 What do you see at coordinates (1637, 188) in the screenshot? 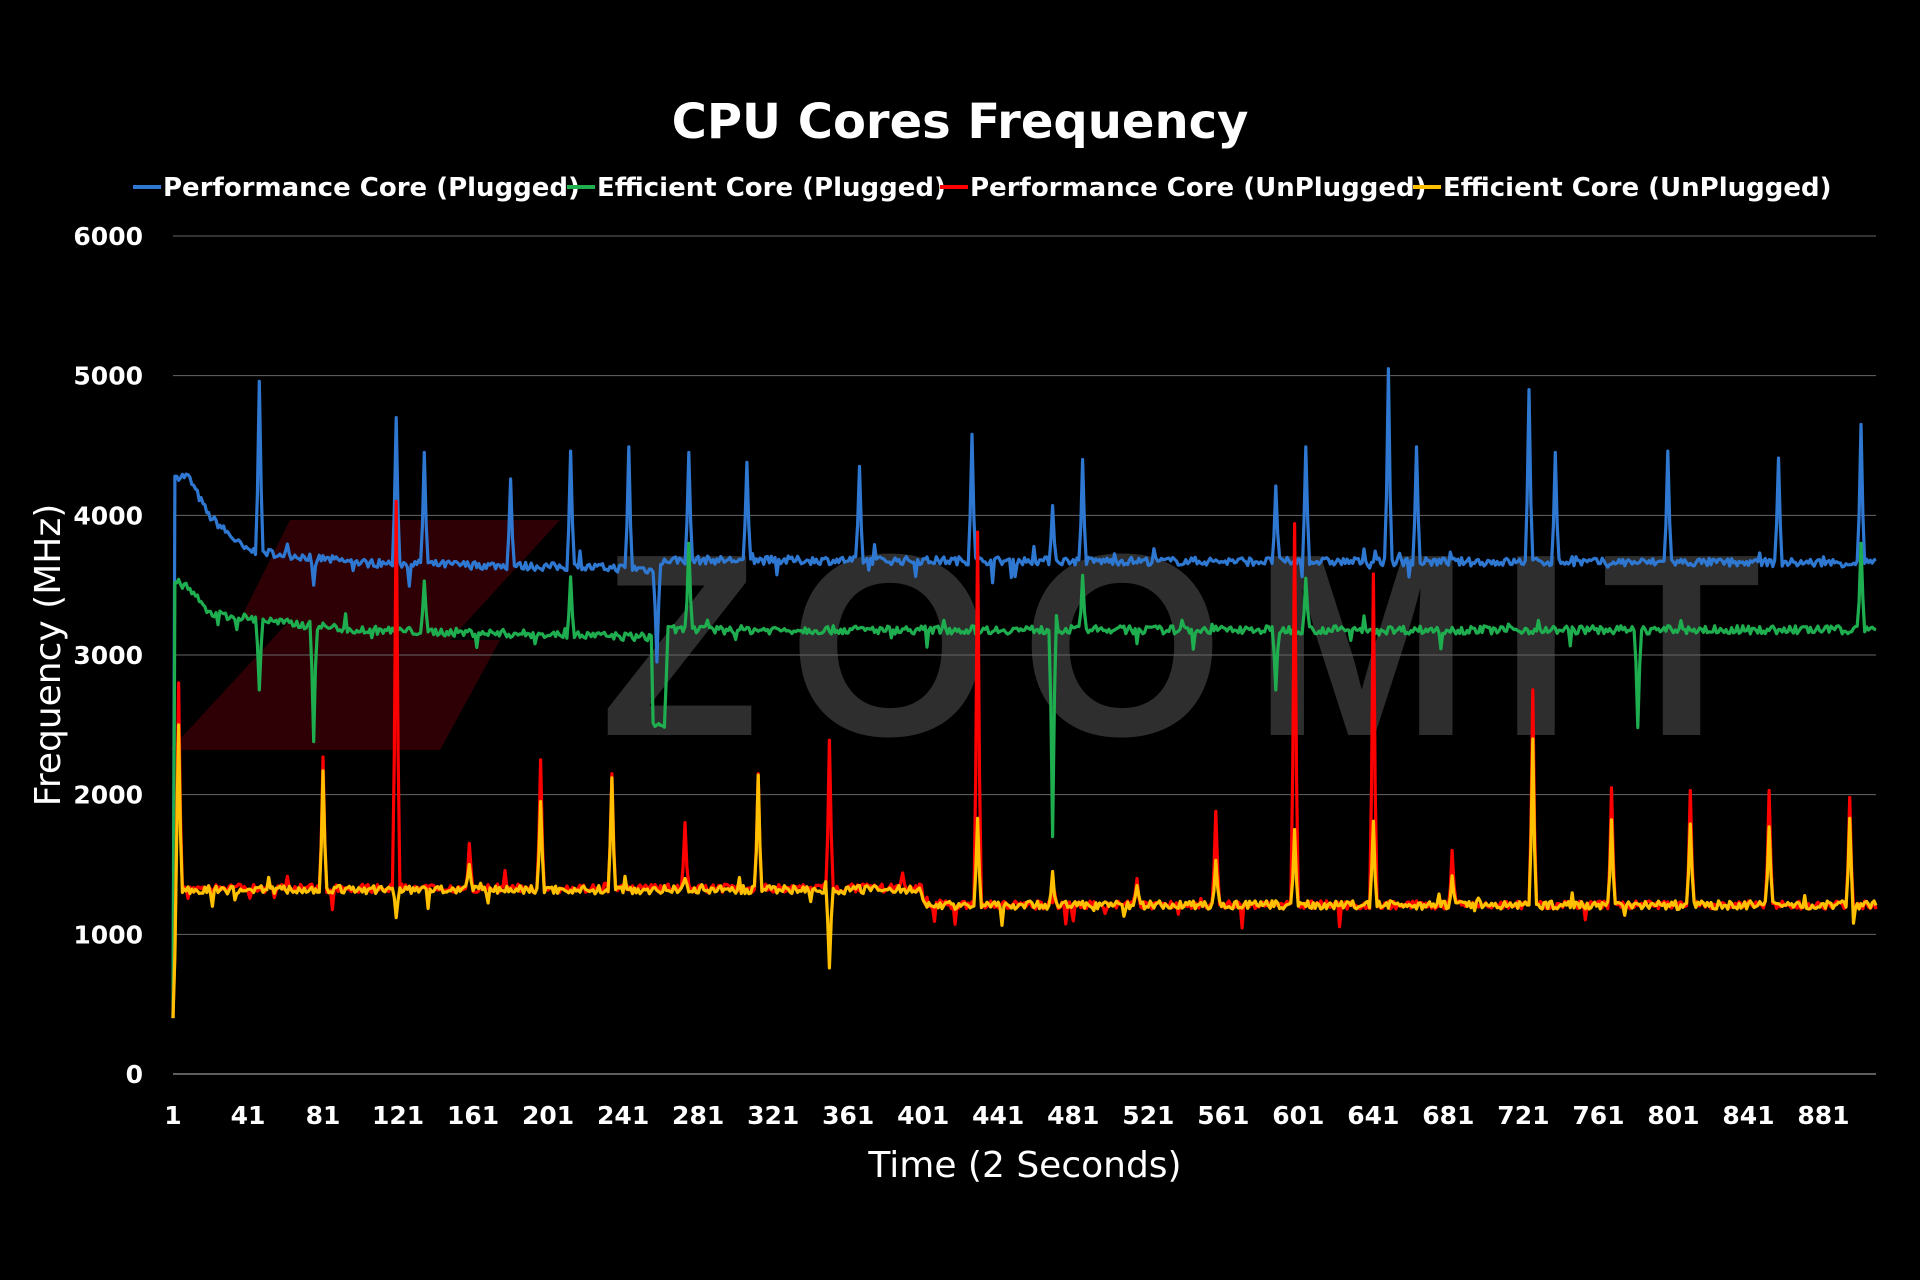
I see `legend-entry: Efficient Core (UnPlugged)` at bounding box center [1637, 188].